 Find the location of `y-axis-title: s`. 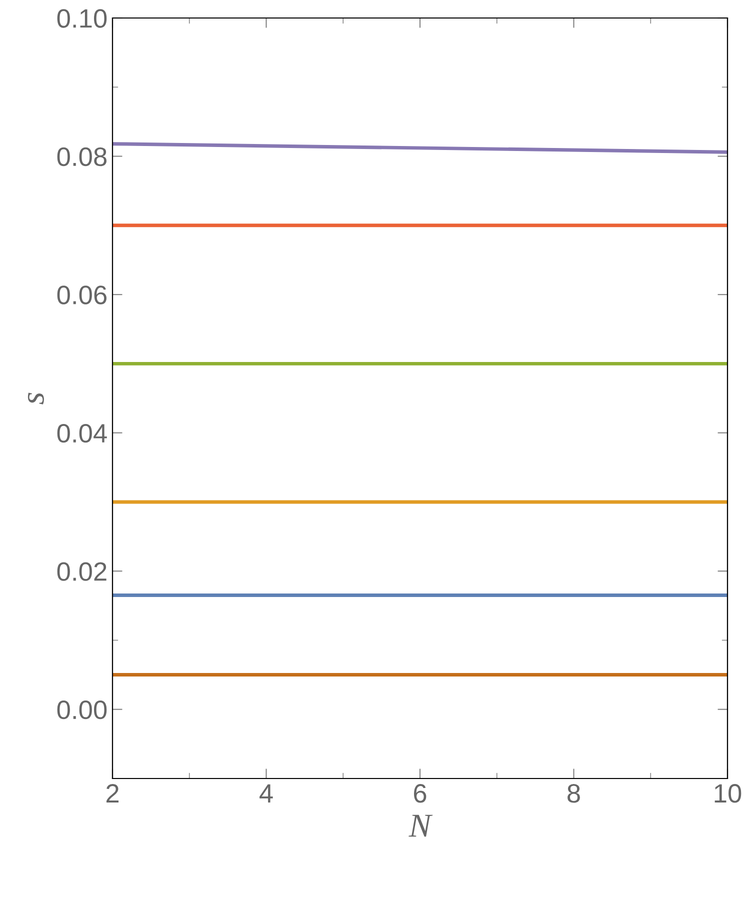

y-axis-title: s is located at coordinates (36, 398).